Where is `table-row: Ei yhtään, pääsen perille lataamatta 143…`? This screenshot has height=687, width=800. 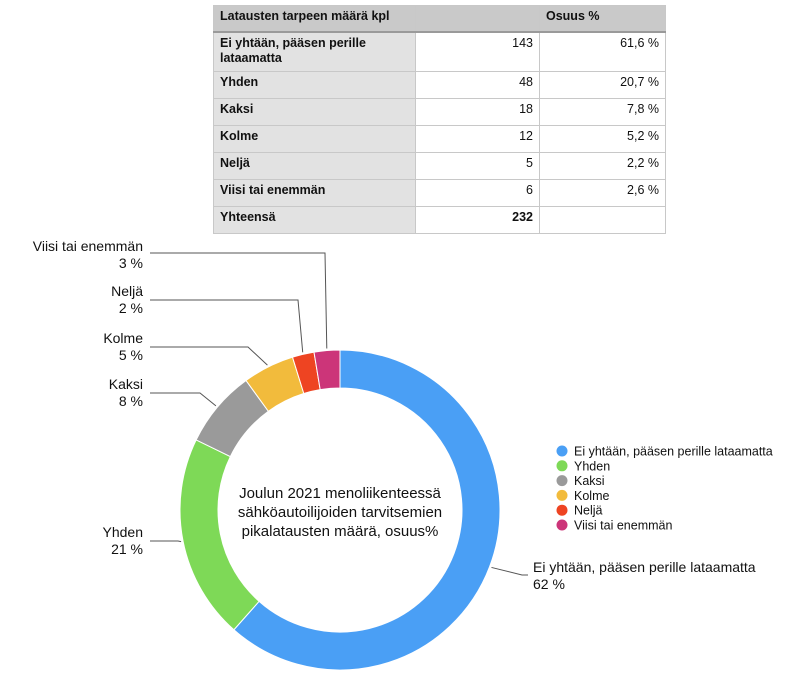
table-row: Ei yhtään, pääsen perille lataamatta 143… is located at coordinates (439, 51).